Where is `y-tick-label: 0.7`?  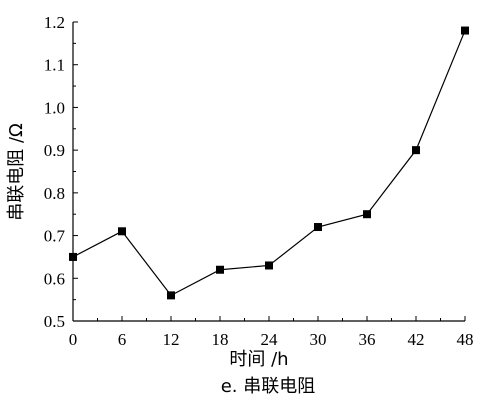
y-tick-label: 0.7 is located at coordinates (55, 236).